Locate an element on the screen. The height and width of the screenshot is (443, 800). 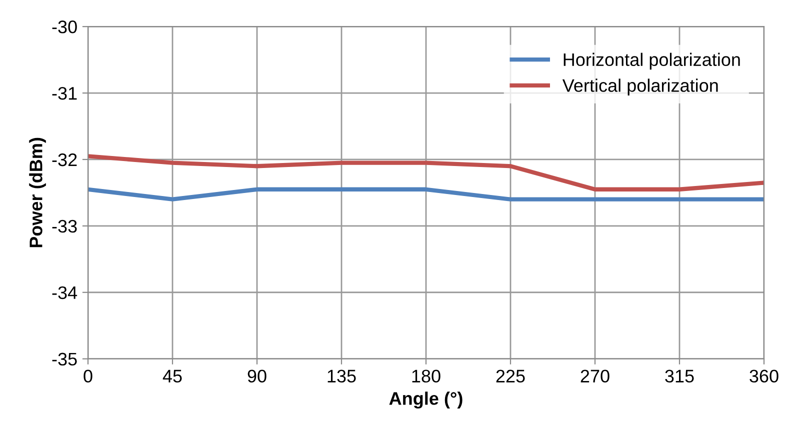
x-axis-title: Angle (°) is located at coordinates (425, 400).